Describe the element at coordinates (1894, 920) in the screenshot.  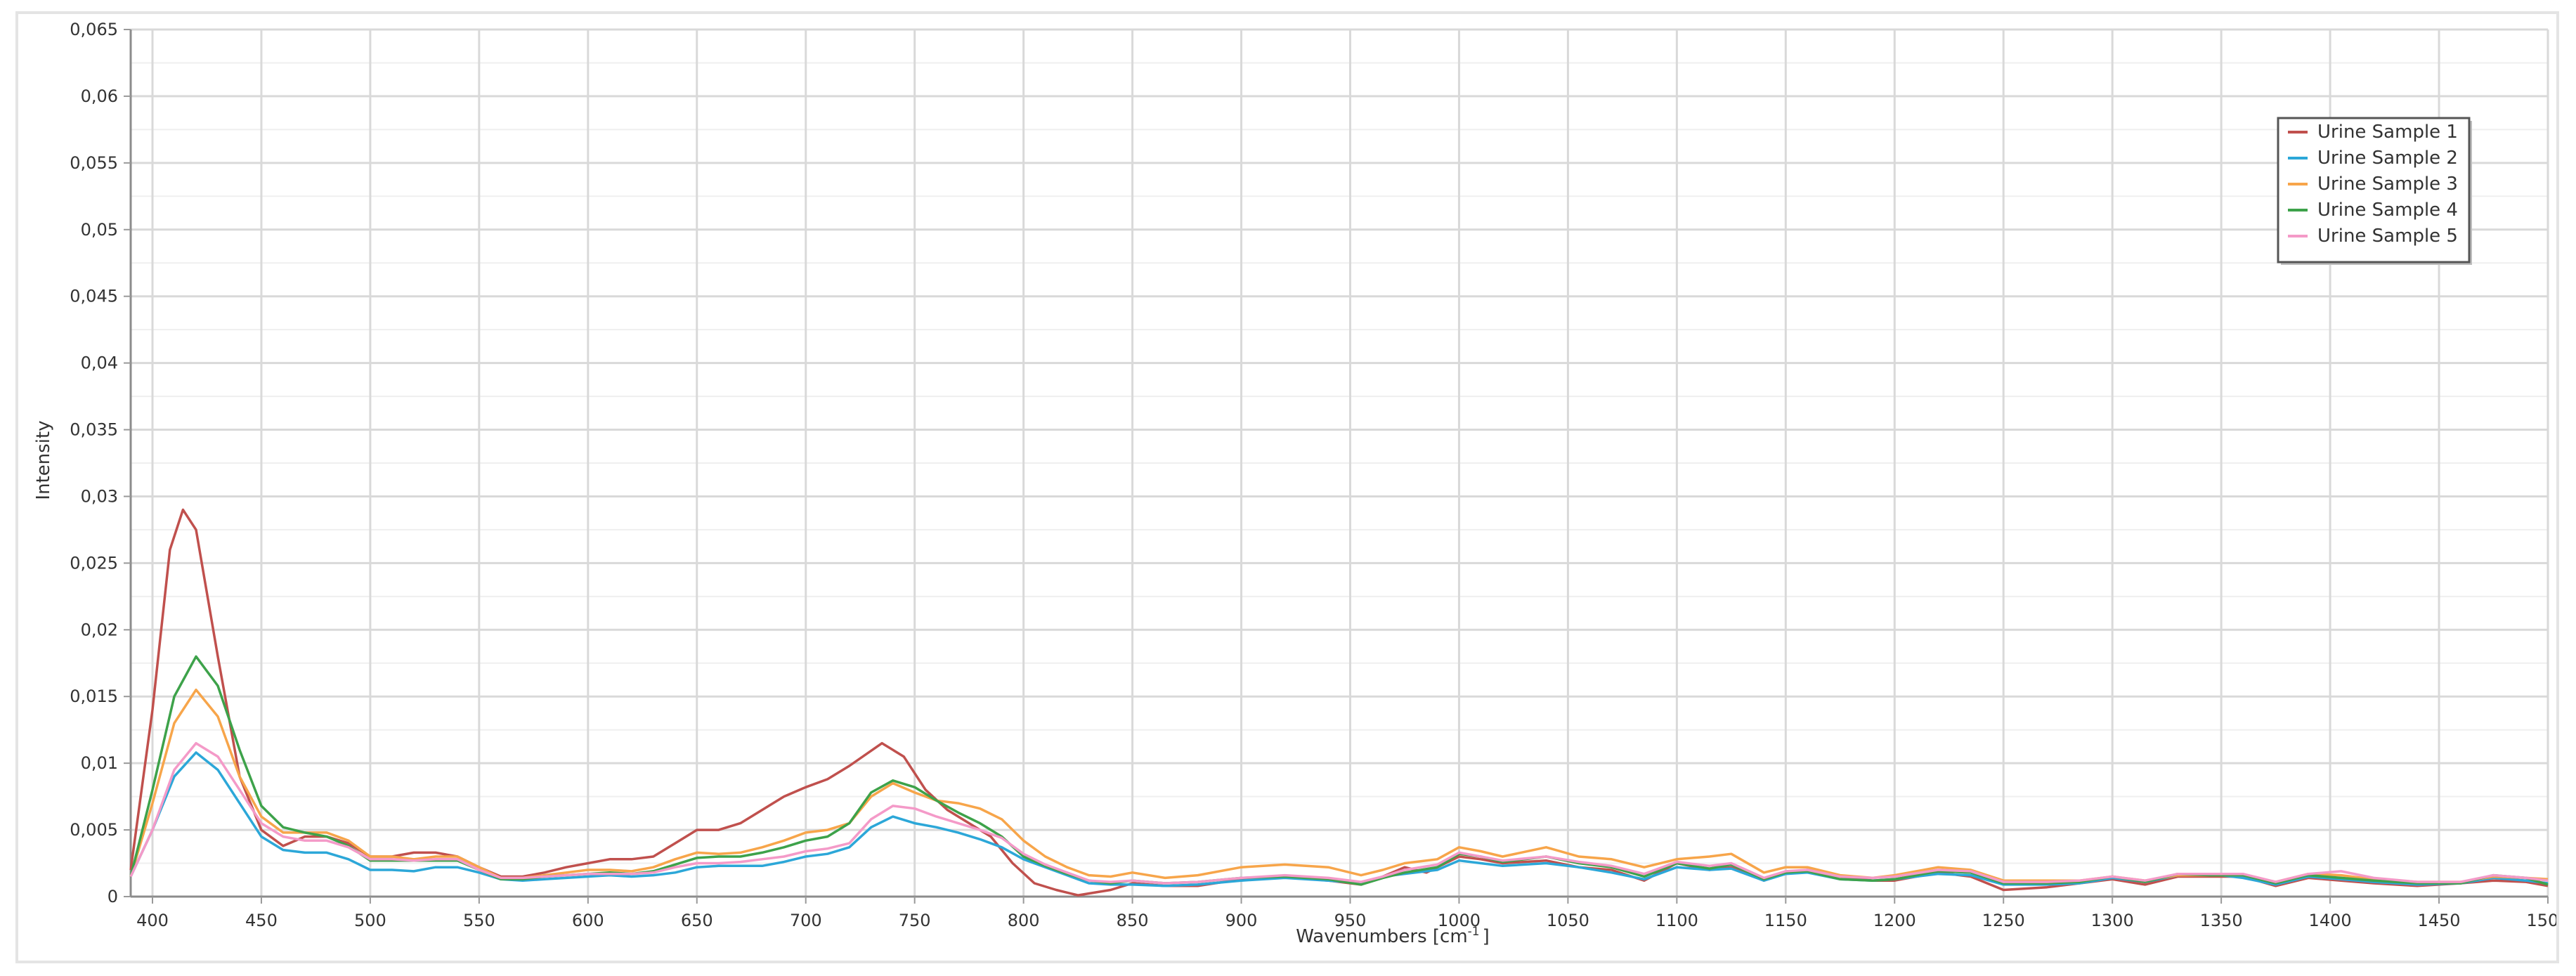
I see `x-tick-label: 1200` at that location.